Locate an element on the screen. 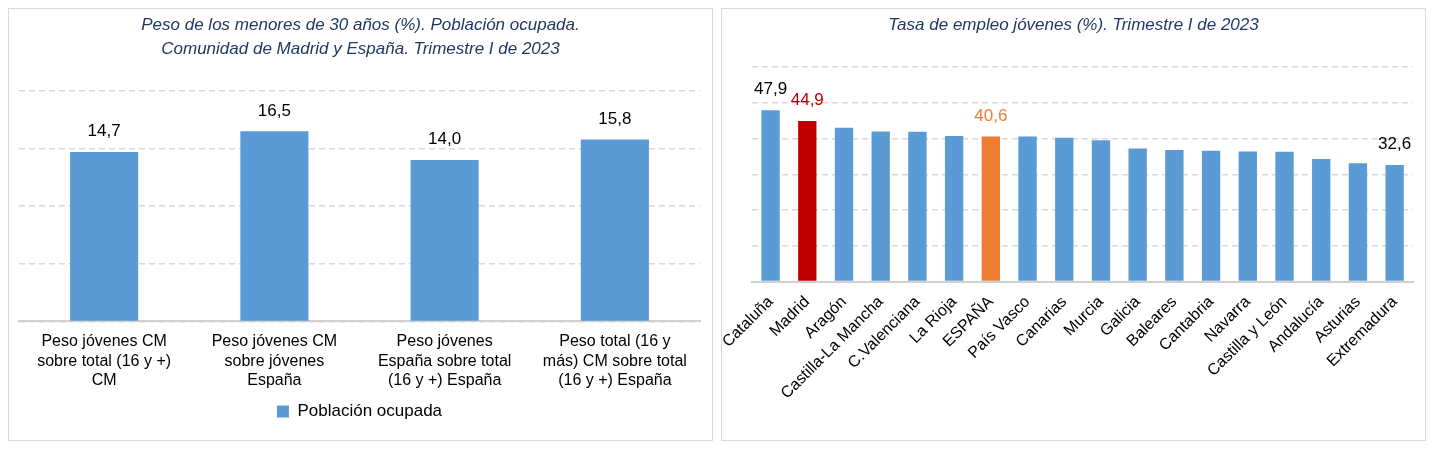 The width and height of the screenshot is (1441, 454). x-tick-label: Peso jóvenes CM sobre total (16 y +) CM is located at coordinates (104, 360).